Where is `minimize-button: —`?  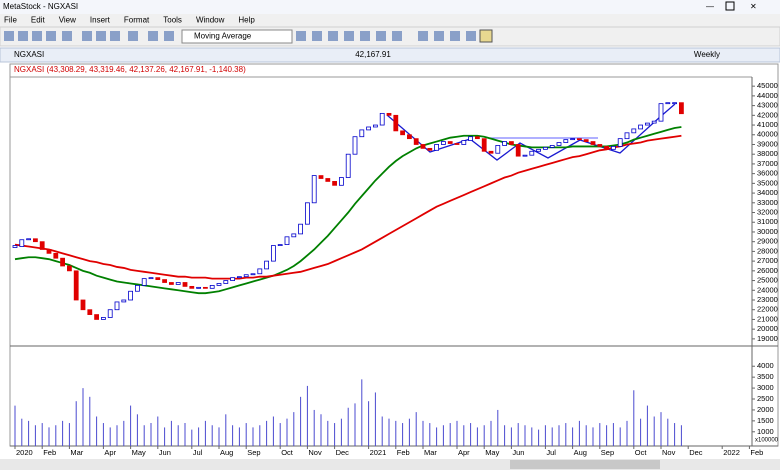 minimize-button: — is located at coordinates (710, 6).